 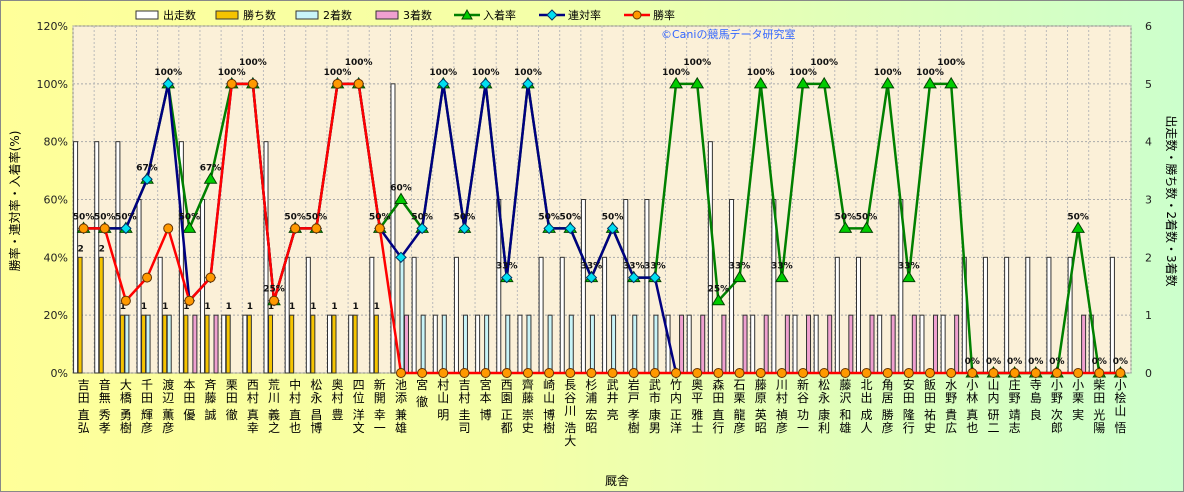 I want to click on x-tick-label: 藤沢和雄, so click(x=845, y=406).